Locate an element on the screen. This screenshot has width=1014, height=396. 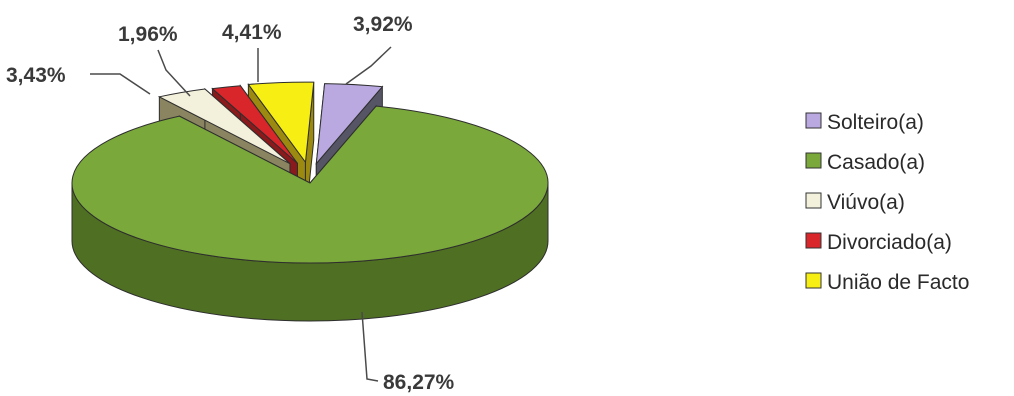
leader-line-casado is located at coordinates (370, 346).